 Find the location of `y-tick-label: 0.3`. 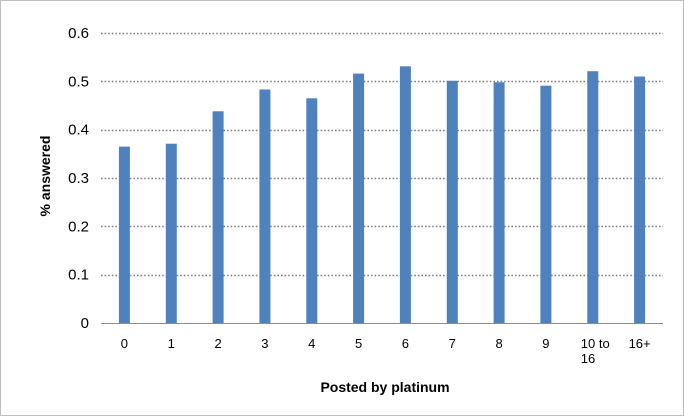

y-tick-label: 0.3 is located at coordinates (78, 178).